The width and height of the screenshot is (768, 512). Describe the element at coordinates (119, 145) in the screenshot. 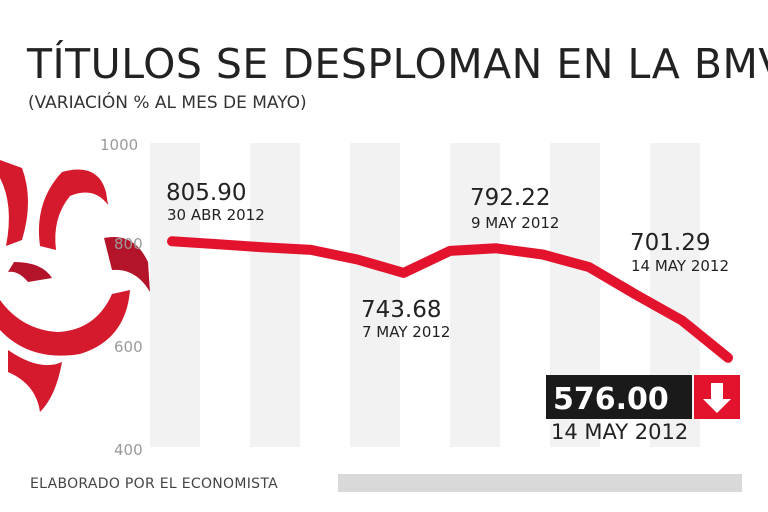

I see `y-tick-label: 1000` at that location.